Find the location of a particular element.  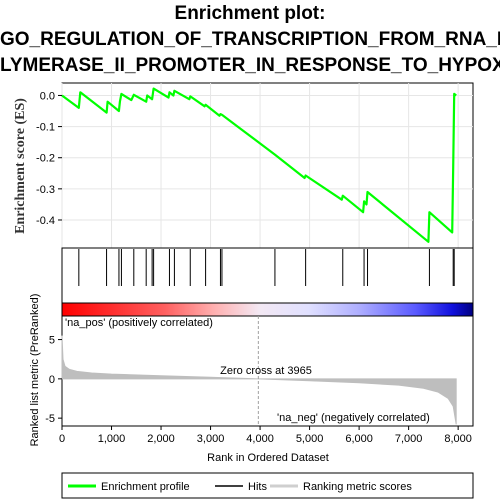

x-tick-label: 8,000 is located at coordinates (458, 439).